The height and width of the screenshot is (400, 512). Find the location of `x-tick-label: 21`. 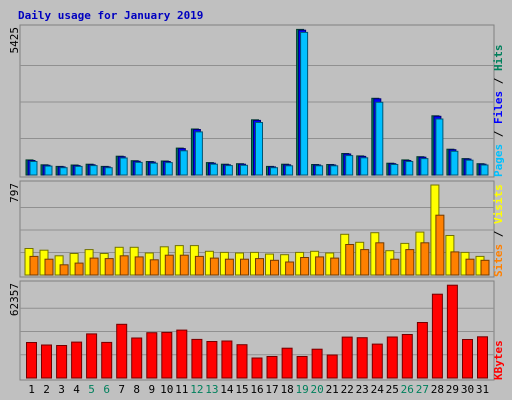

x-tick-label: 21 is located at coordinates (332, 389).